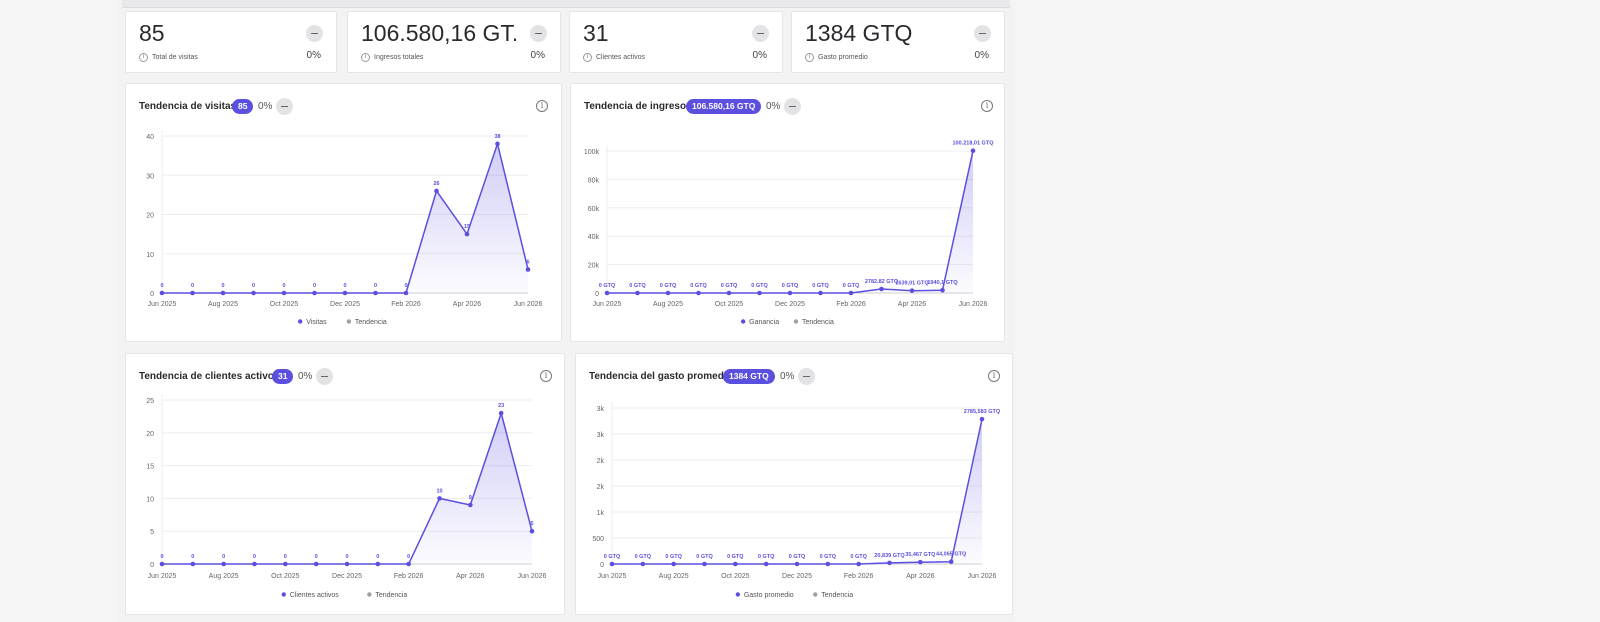 The width and height of the screenshot is (1600, 622). I want to click on kpi-card-visits: 85 i Total de visitas 0%, so click(231, 42).